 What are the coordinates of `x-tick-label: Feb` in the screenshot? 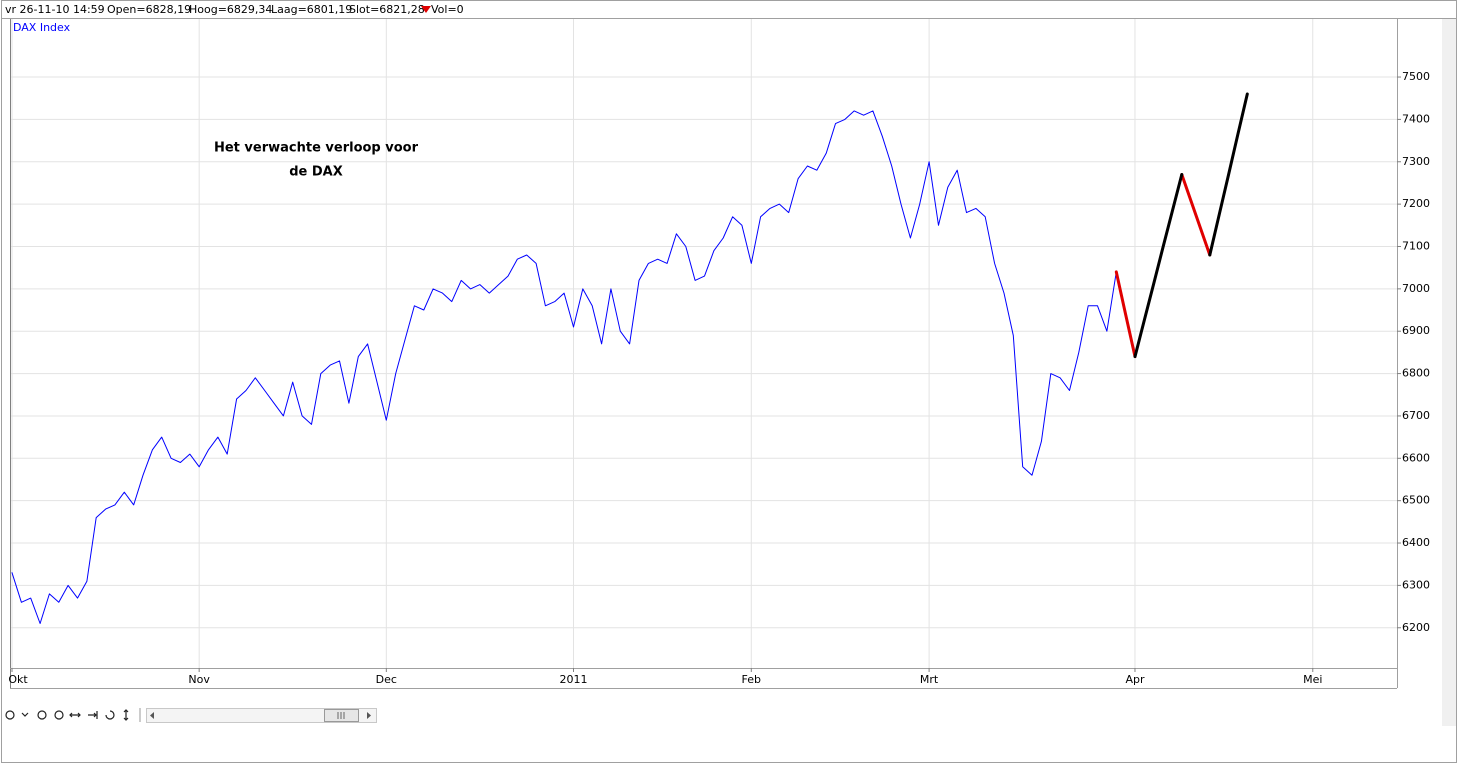 It's located at (751, 679).